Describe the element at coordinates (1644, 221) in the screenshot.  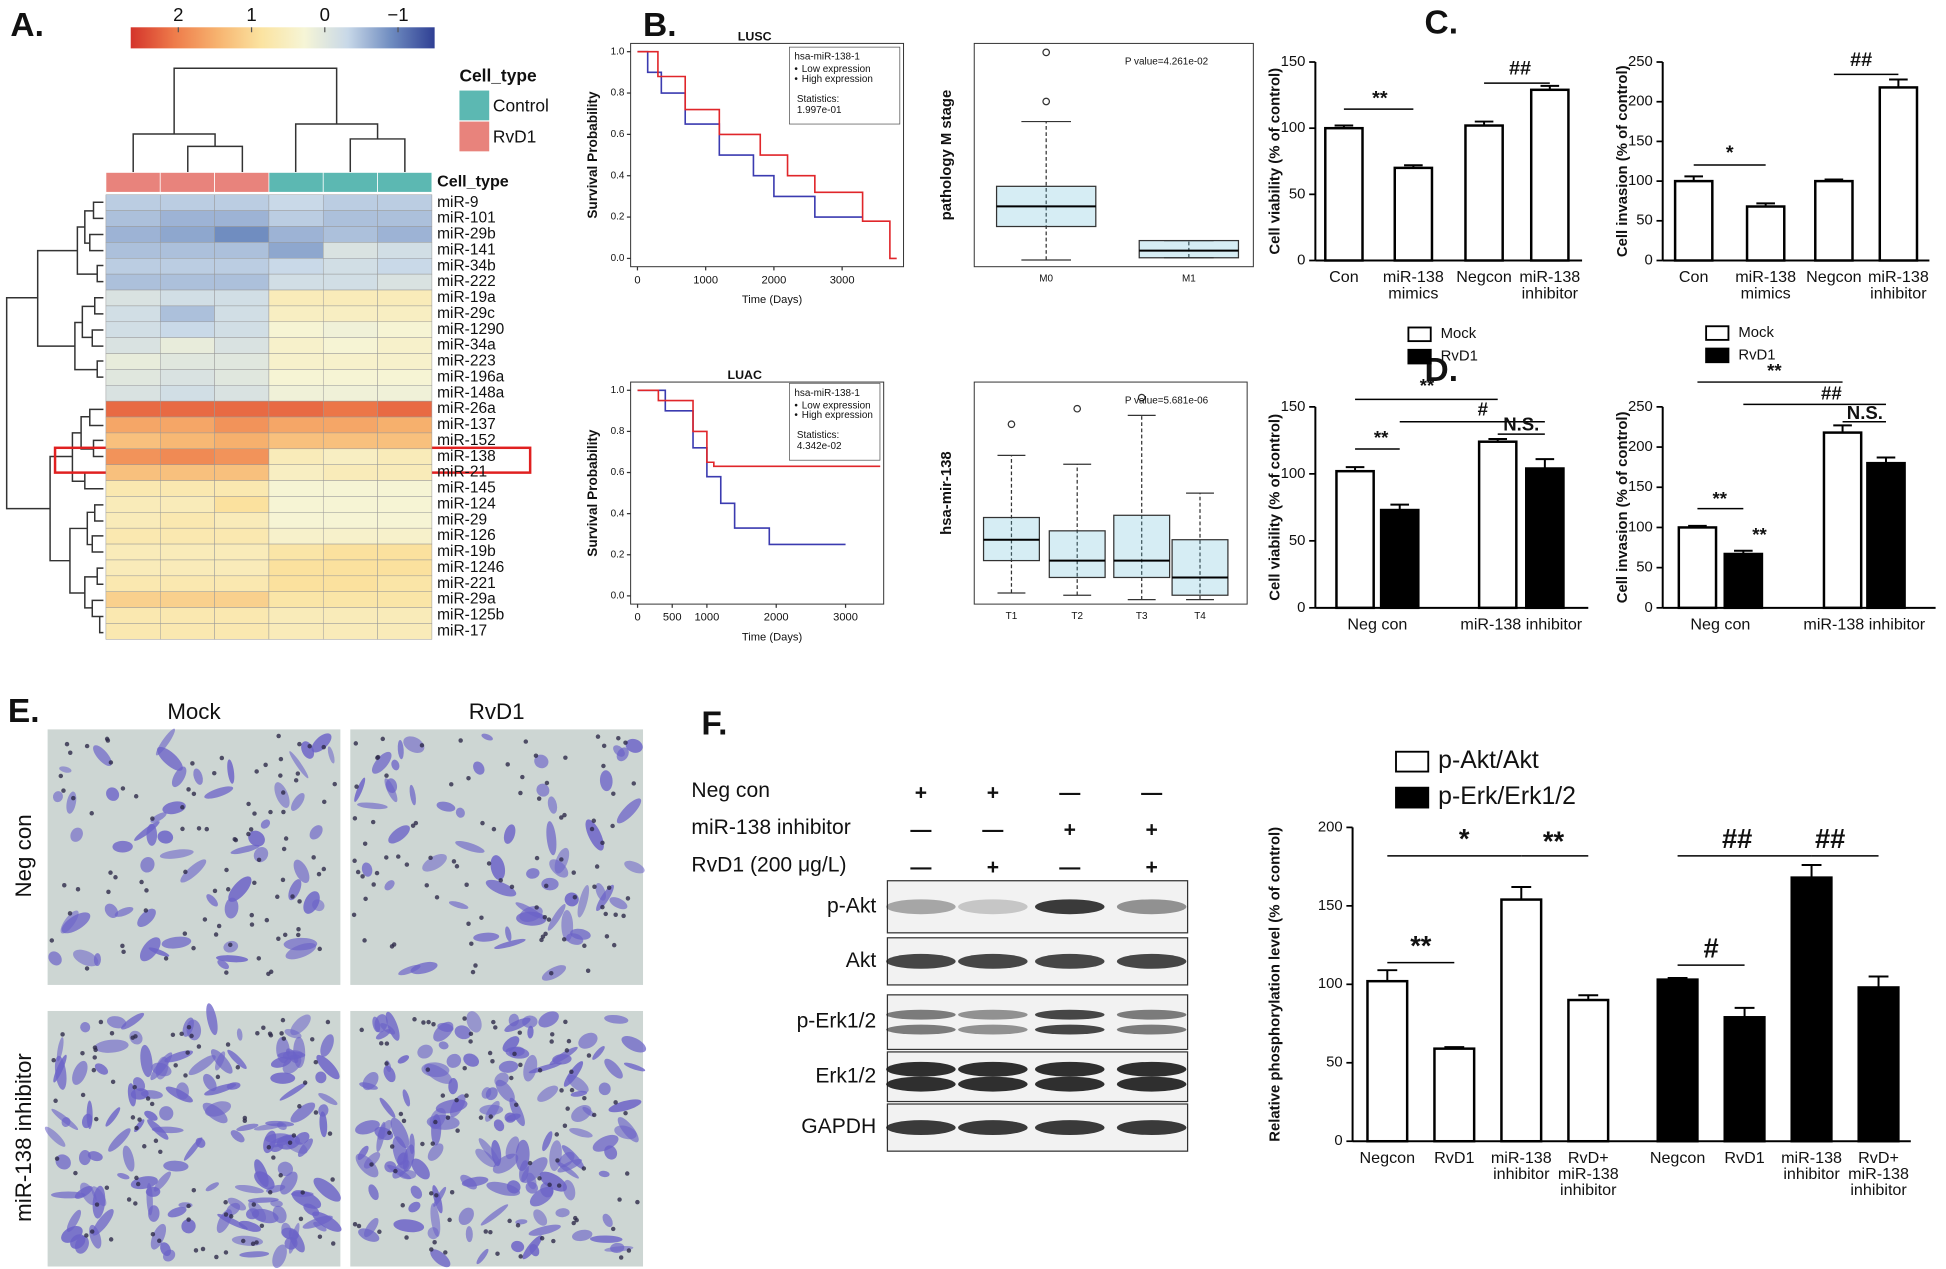
I see `y-tick-label: 50` at that location.